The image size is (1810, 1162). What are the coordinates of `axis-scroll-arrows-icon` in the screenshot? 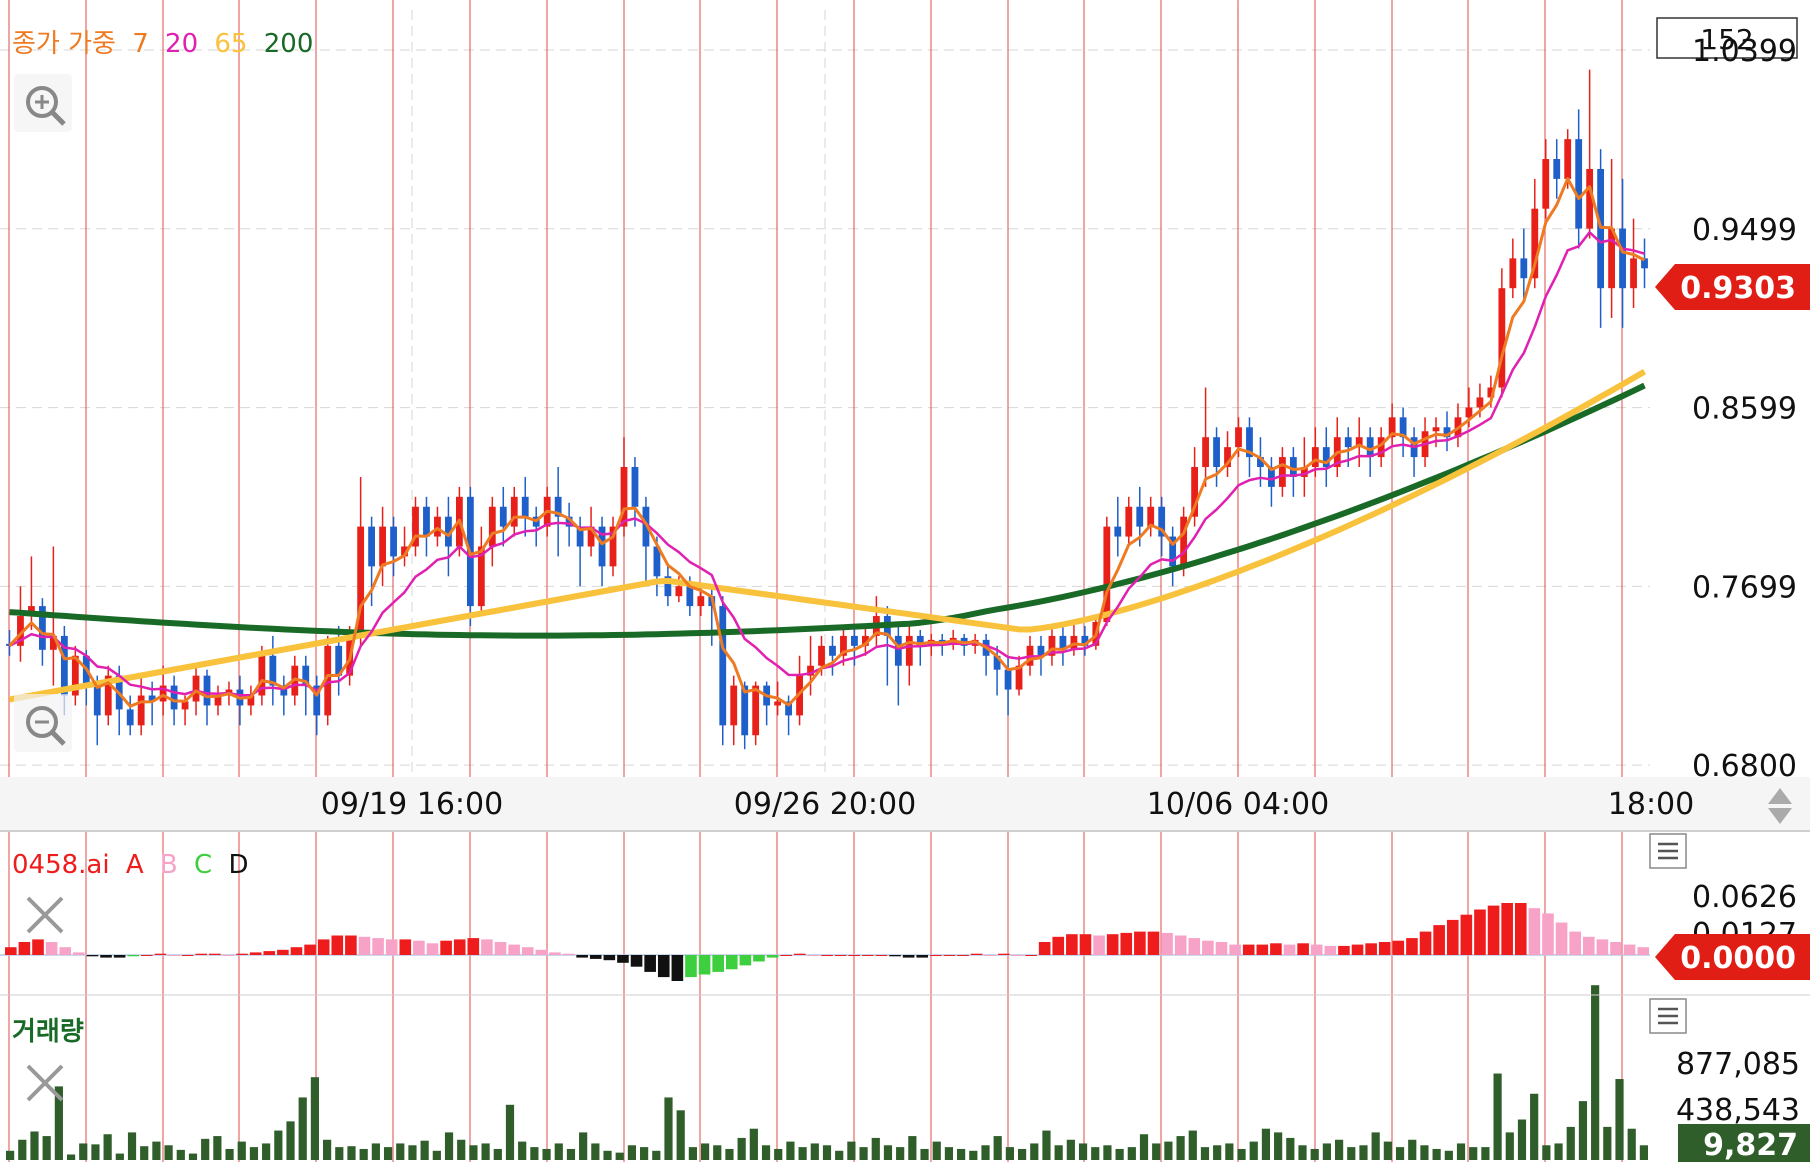 It's located at (1780, 806).